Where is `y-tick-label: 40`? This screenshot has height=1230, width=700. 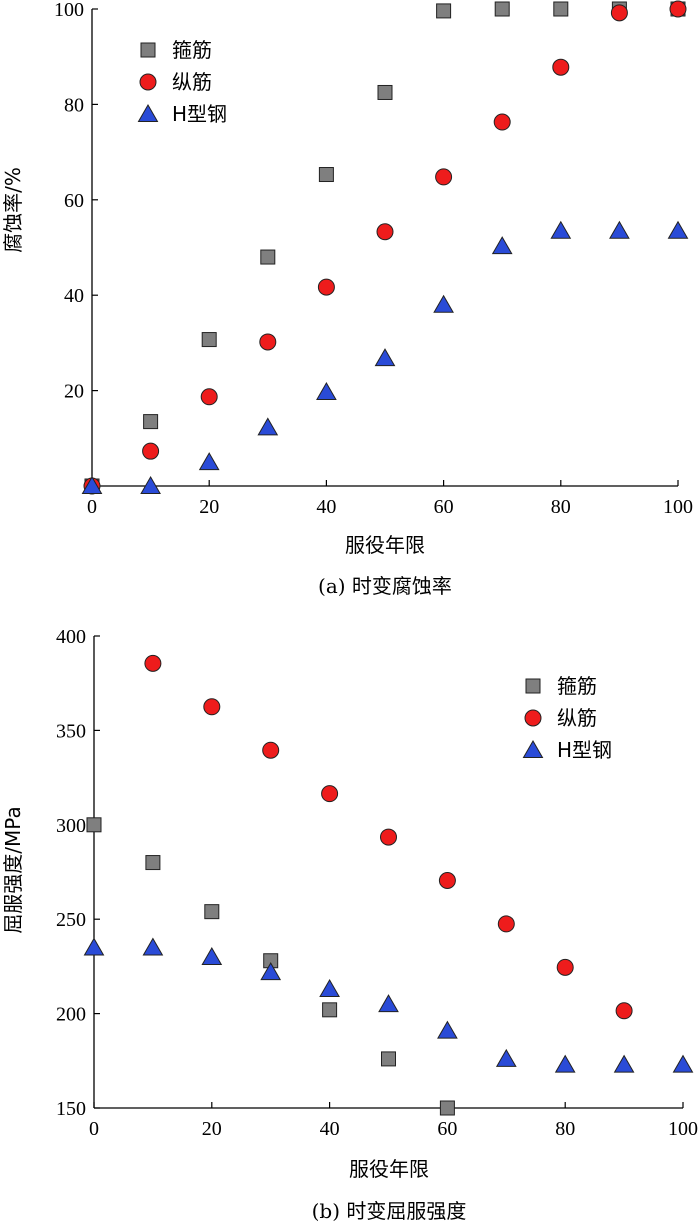 y-tick-label: 40 is located at coordinates (74, 296).